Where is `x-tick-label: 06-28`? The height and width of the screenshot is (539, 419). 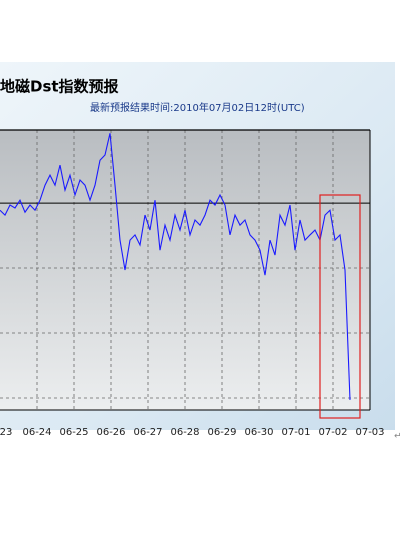
x-tick-label: 06-28 is located at coordinates (184, 432).